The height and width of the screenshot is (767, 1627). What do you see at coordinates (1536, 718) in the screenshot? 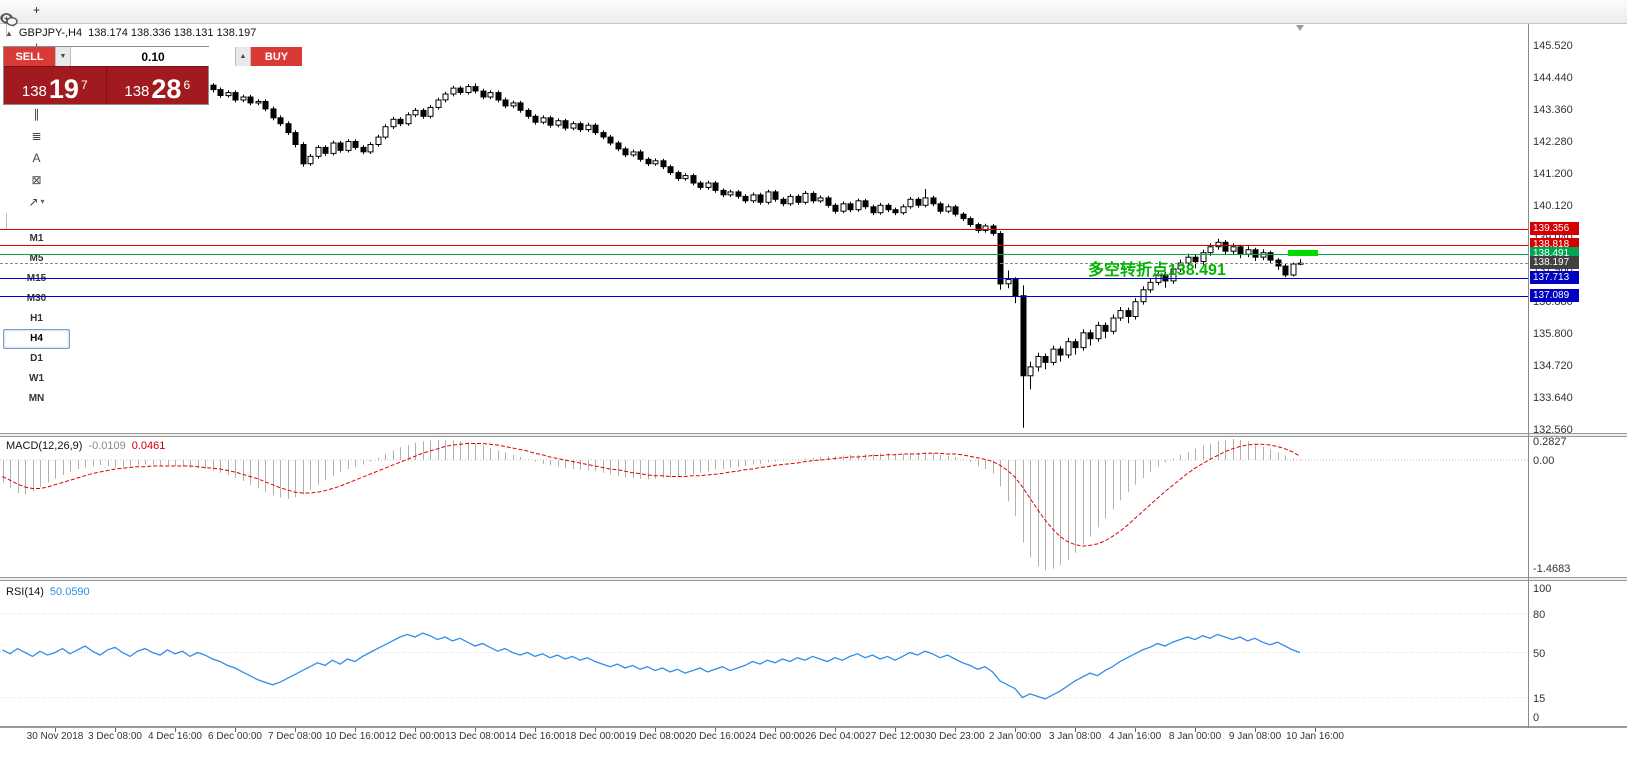
I see `rsi-axis-label: 0` at bounding box center [1536, 718].